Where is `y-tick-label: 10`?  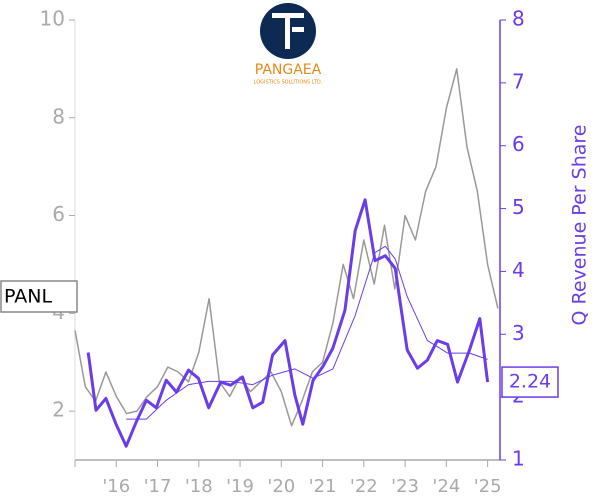
y-tick-label: 10 is located at coordinates (52, 19).